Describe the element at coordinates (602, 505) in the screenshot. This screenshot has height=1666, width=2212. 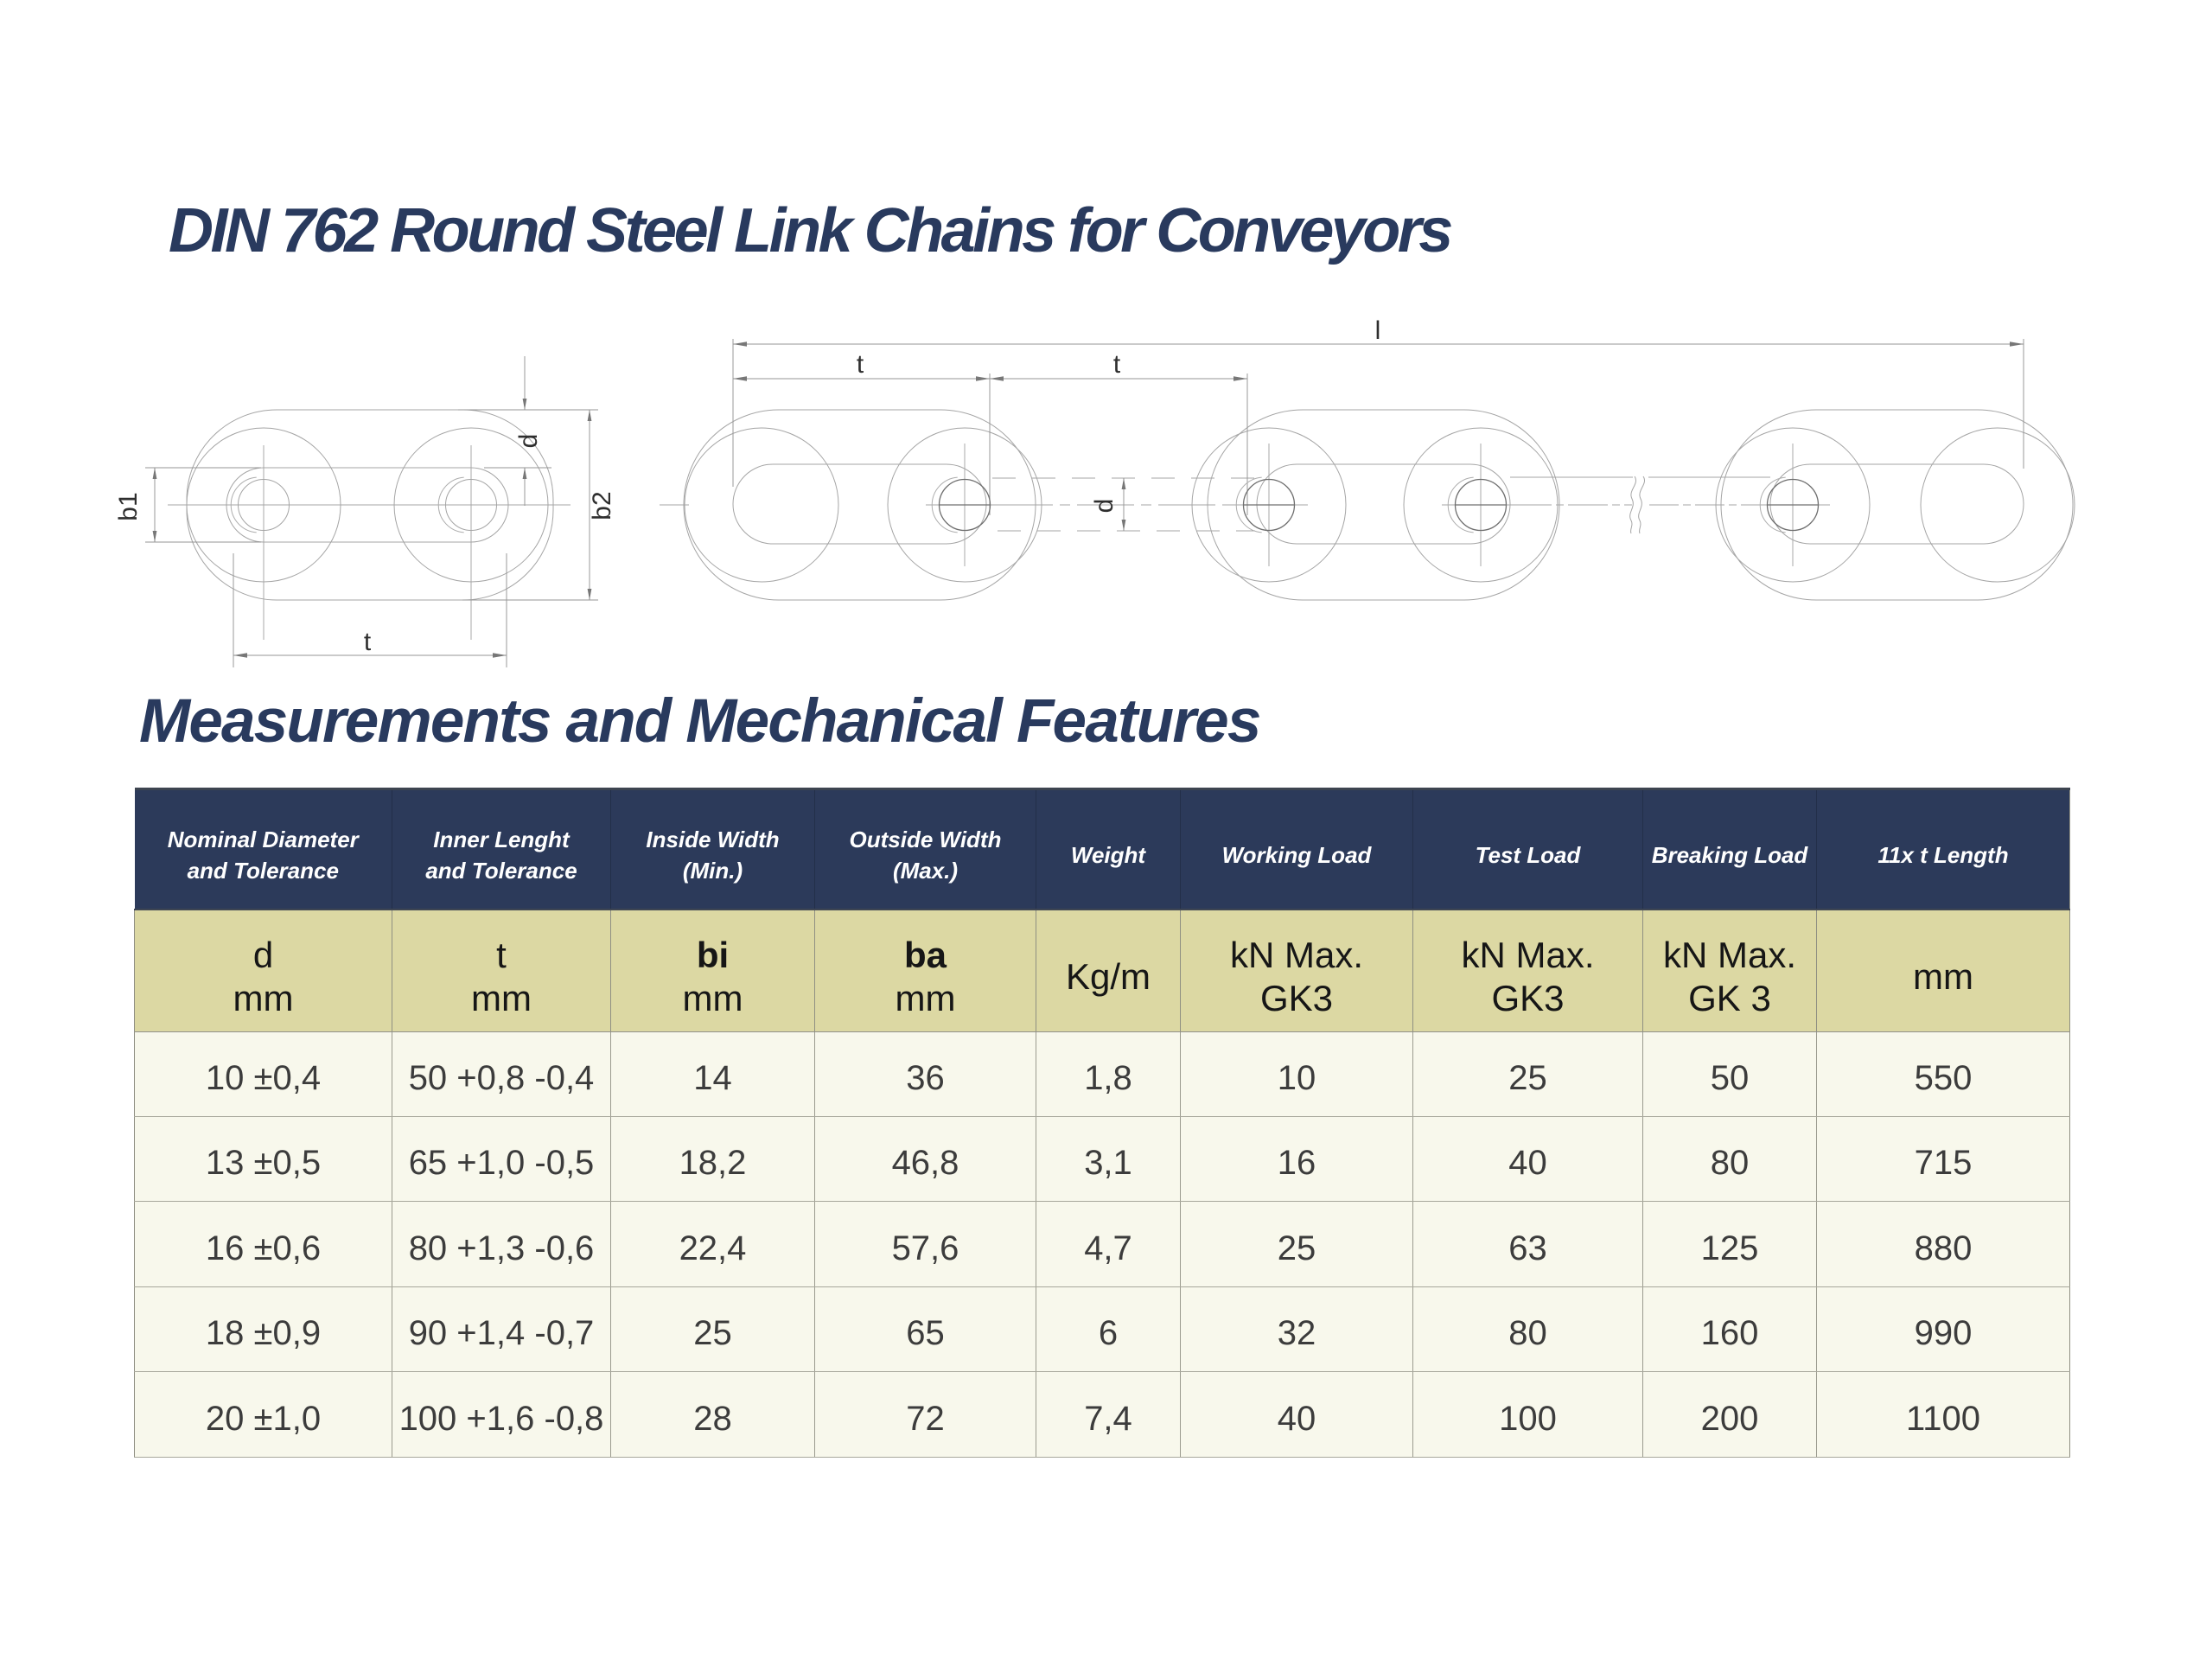
I see `svg-text: b2` at that location.